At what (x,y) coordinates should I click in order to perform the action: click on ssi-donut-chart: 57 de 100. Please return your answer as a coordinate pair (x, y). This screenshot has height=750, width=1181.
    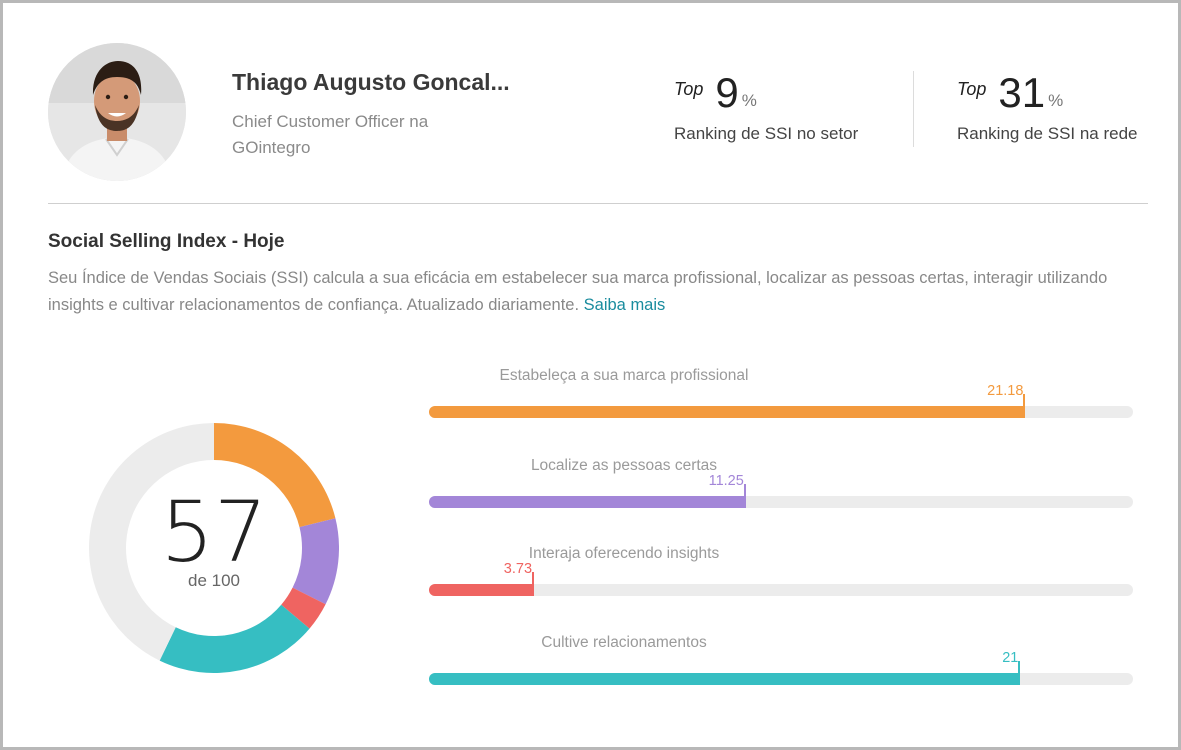
    Looking at the image, I should click on (213, 548).